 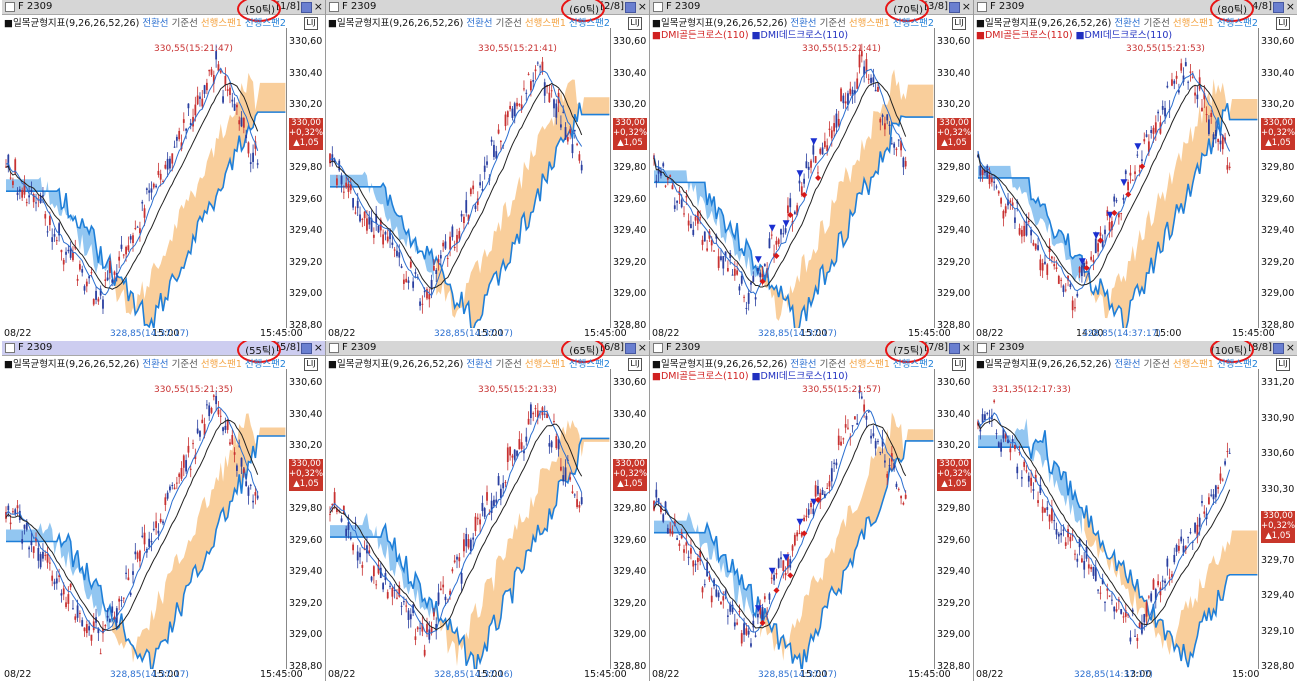 What do you see at coordinates (1237, 364) in the screenshot?
I see `span2-label: 선행스팬2` at bounding box center [1237, 364].